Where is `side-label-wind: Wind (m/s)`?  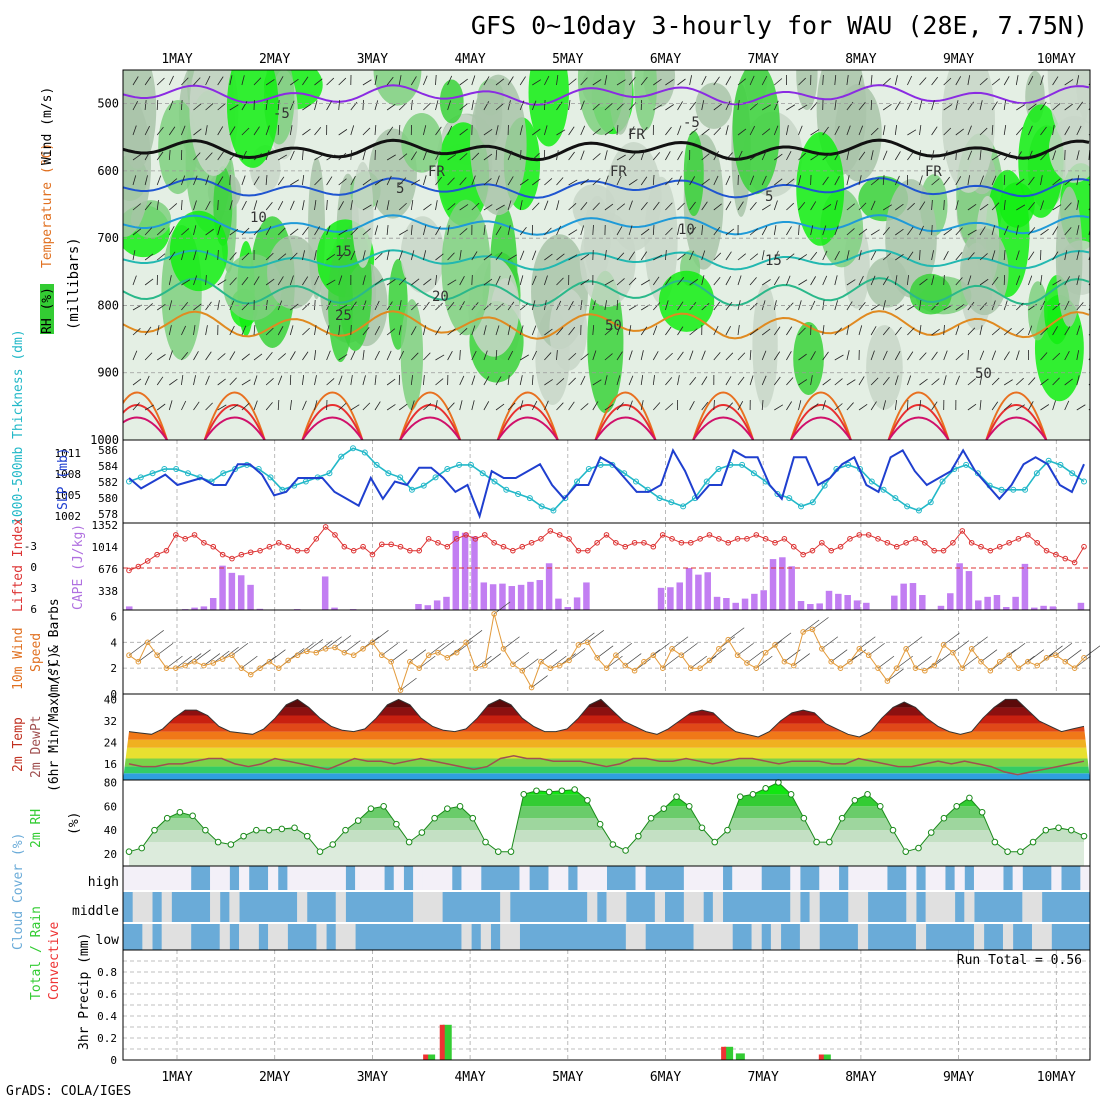
side-label-wind: Wind (m/s) is located at coordinates (47, 126).